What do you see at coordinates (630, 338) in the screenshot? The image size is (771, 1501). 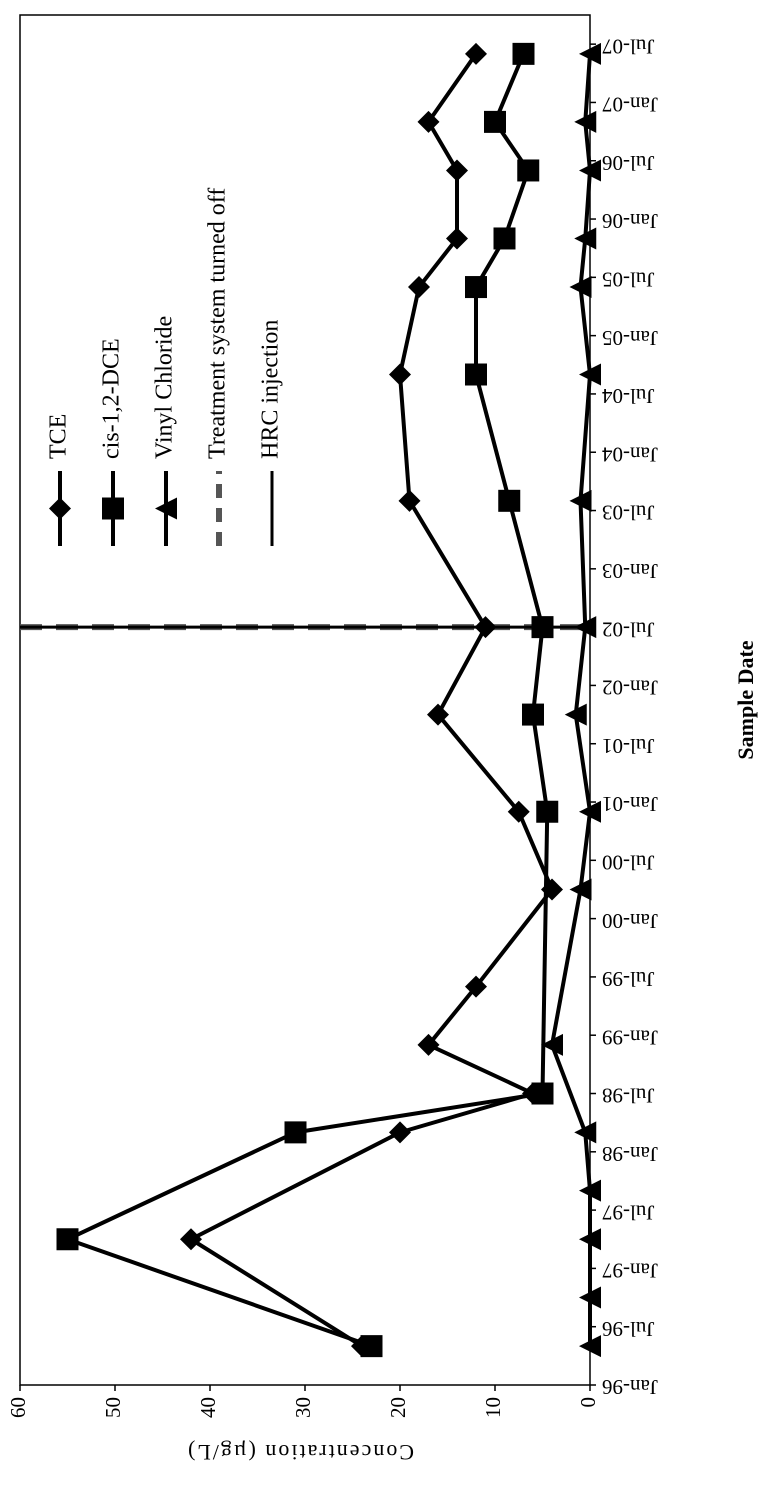 I see `x-tick-label: Jan-05` at bounding box center [630, 338].